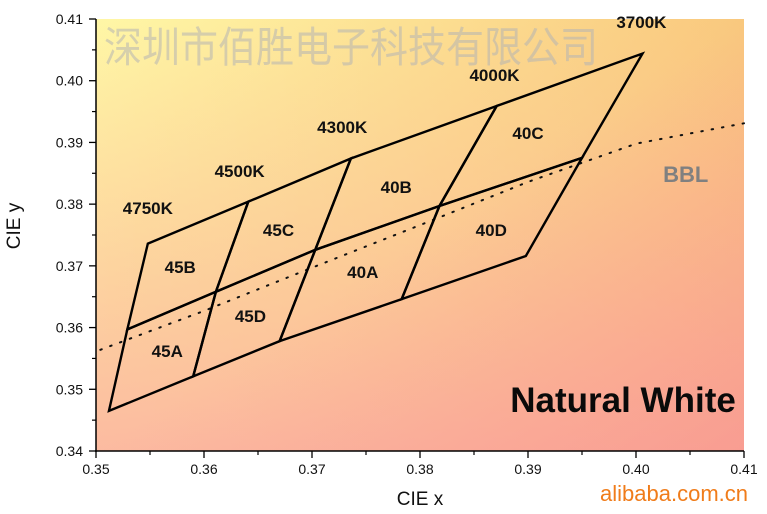 The height and width of the screenshot is (514, 767). I want to click on bin-label: 40D, so click(491, 230).